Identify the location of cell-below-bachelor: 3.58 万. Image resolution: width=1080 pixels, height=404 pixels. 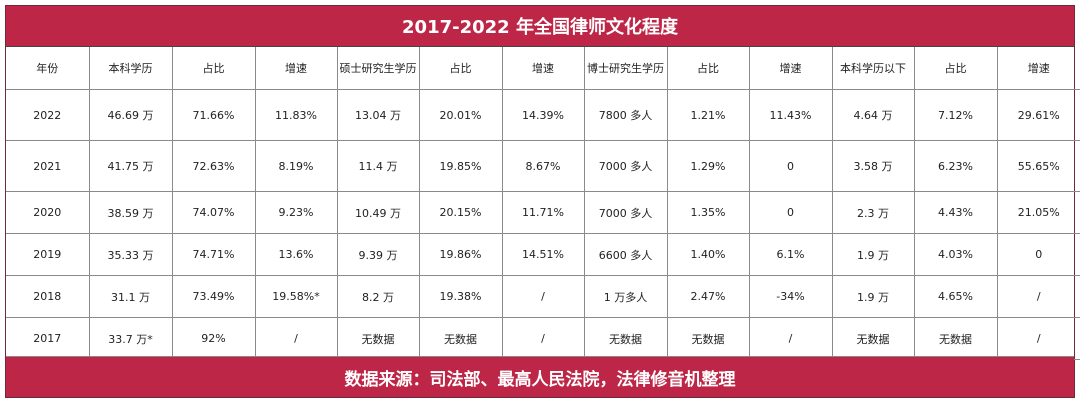
(873, 166).